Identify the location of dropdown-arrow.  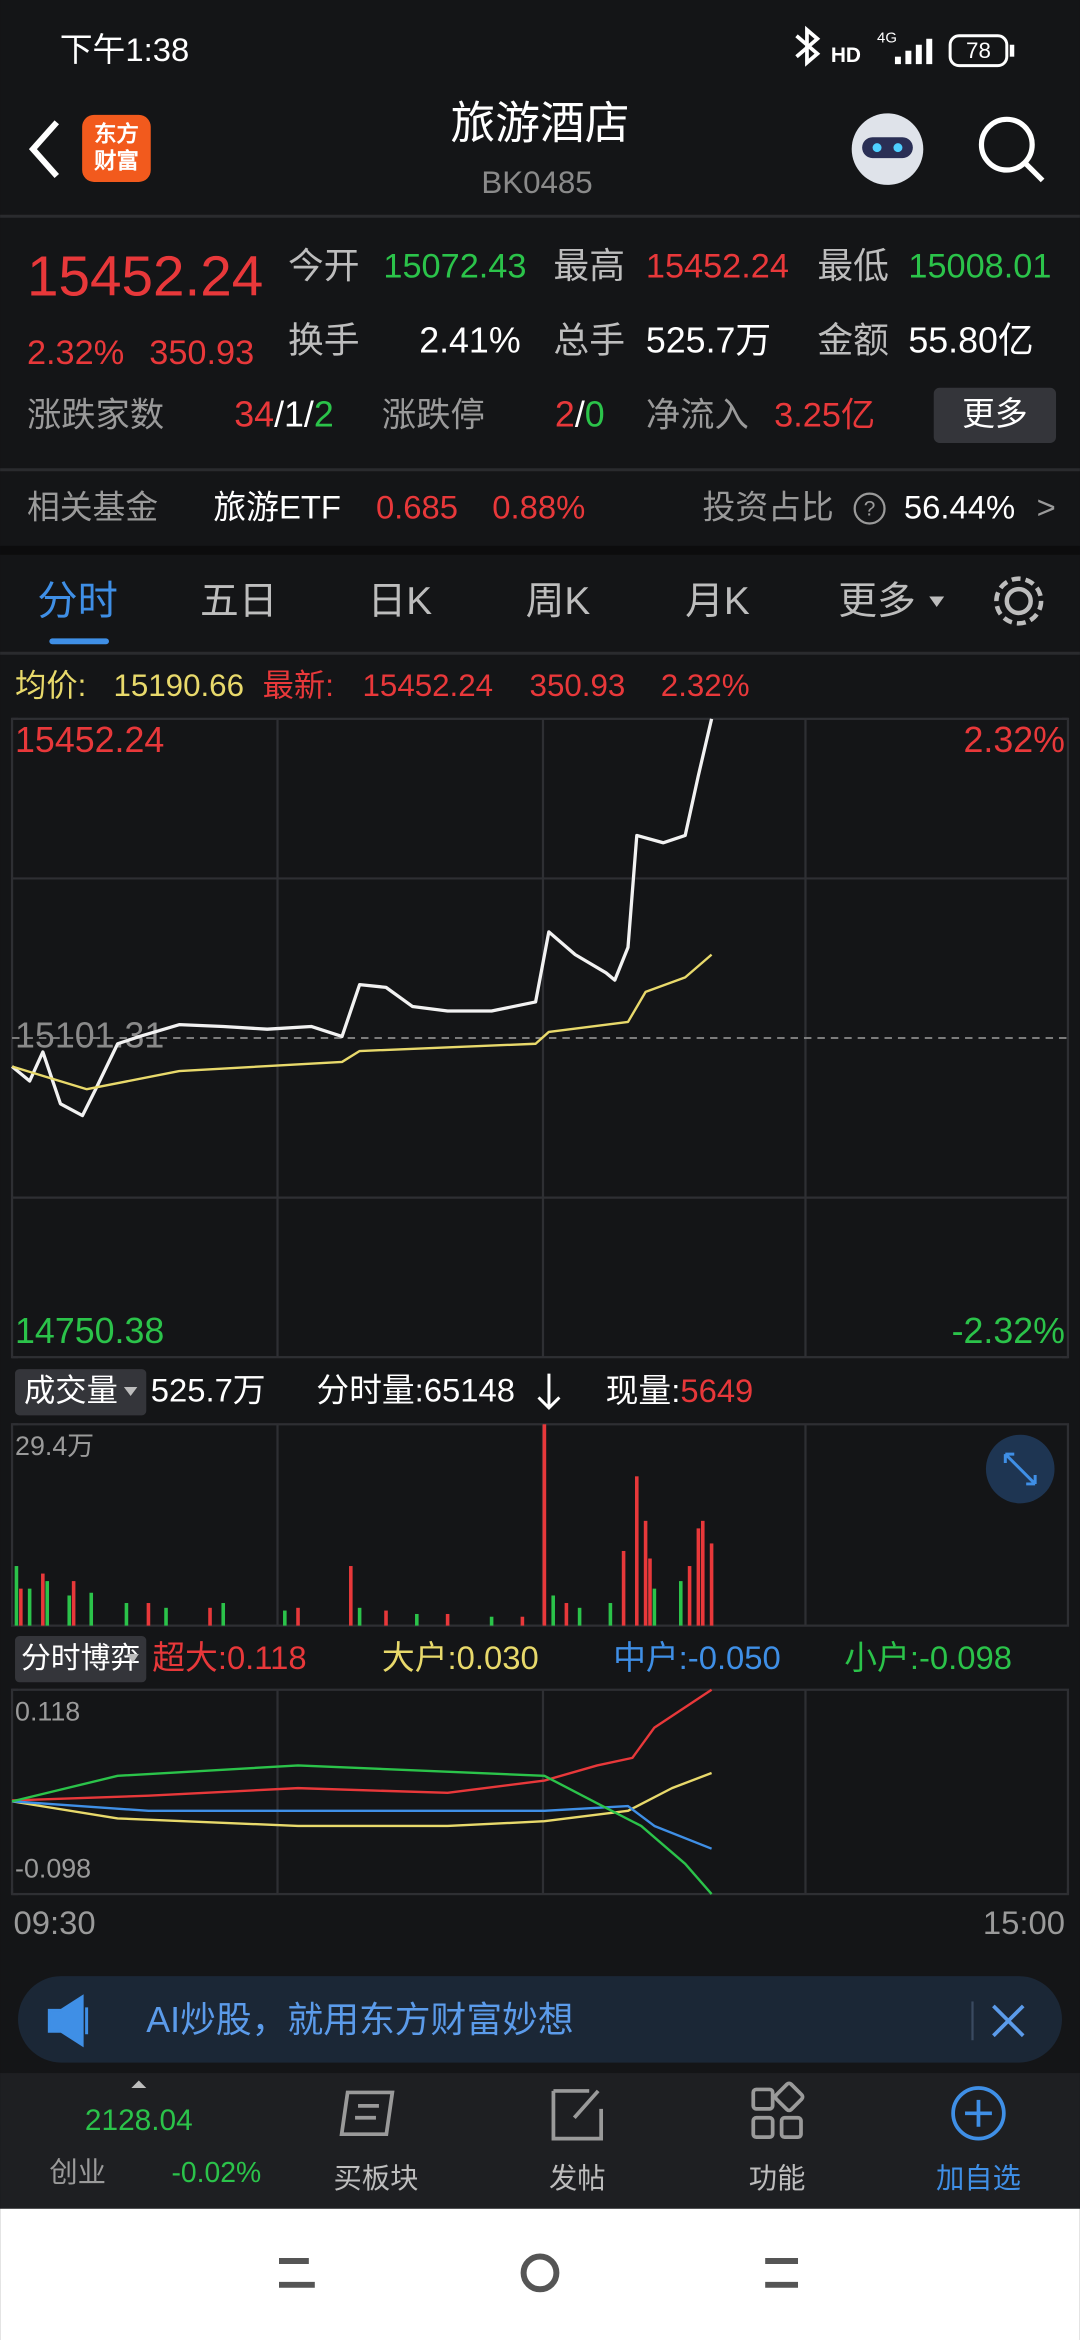
(937, 601).